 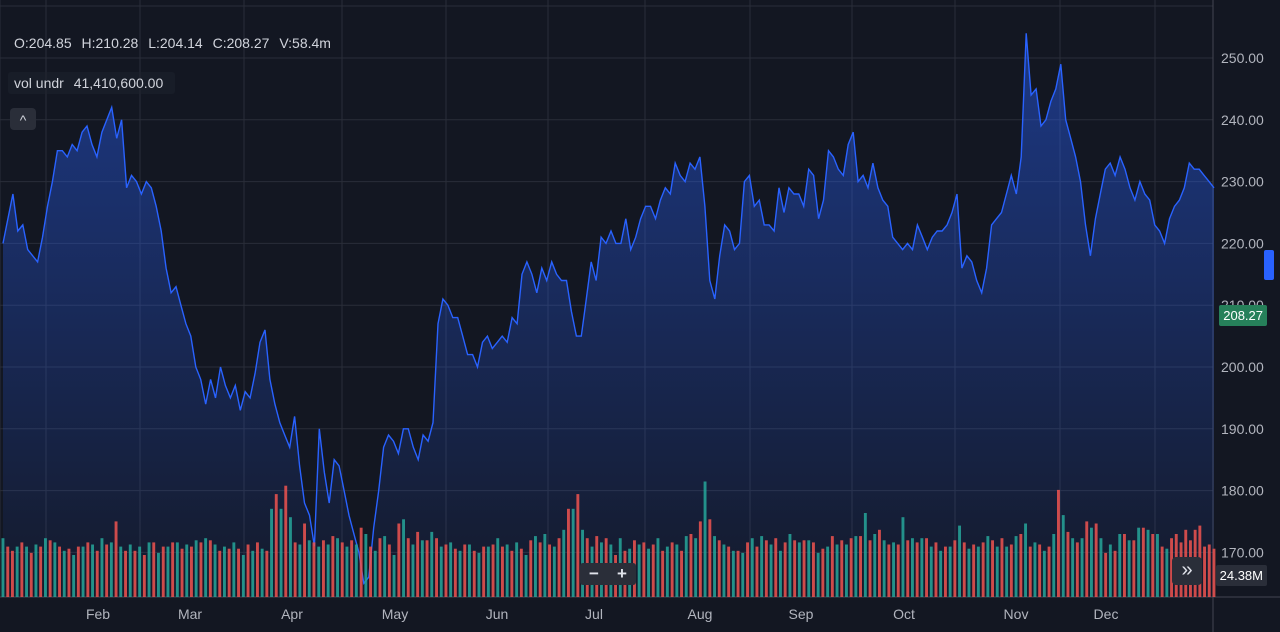 What do you see at coordinates (92, 83) in the screenshot?
I see `volume-indicator-legend: vol undr 41,410,600.00` at bounding box center [92, 83].